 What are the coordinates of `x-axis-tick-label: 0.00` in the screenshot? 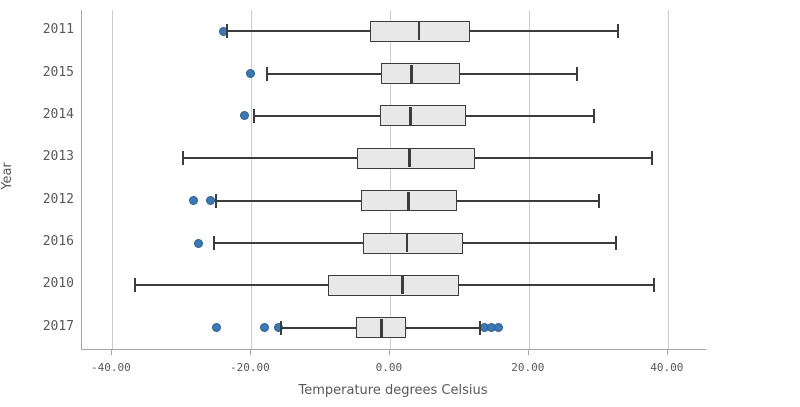 It's located at (389, 367).